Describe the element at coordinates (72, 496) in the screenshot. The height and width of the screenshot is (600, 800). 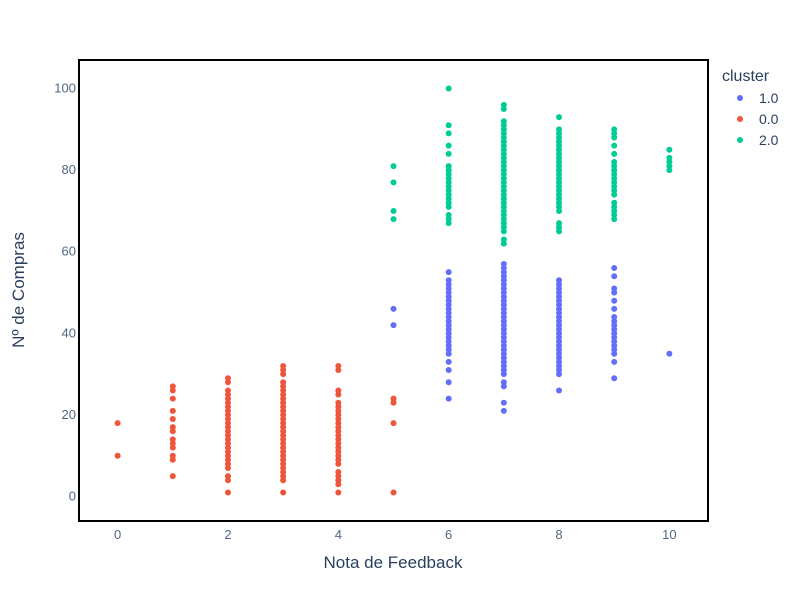
I see `y-tick-label: 0` at that location.